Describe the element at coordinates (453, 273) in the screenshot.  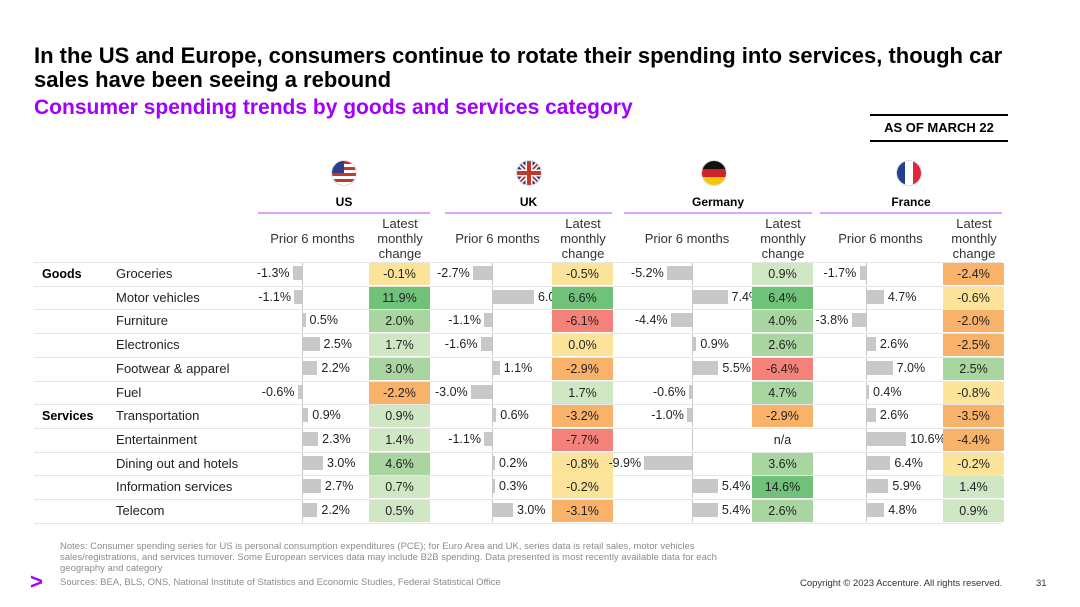
I see `prior-6-months-value: -2.7%` at that location.